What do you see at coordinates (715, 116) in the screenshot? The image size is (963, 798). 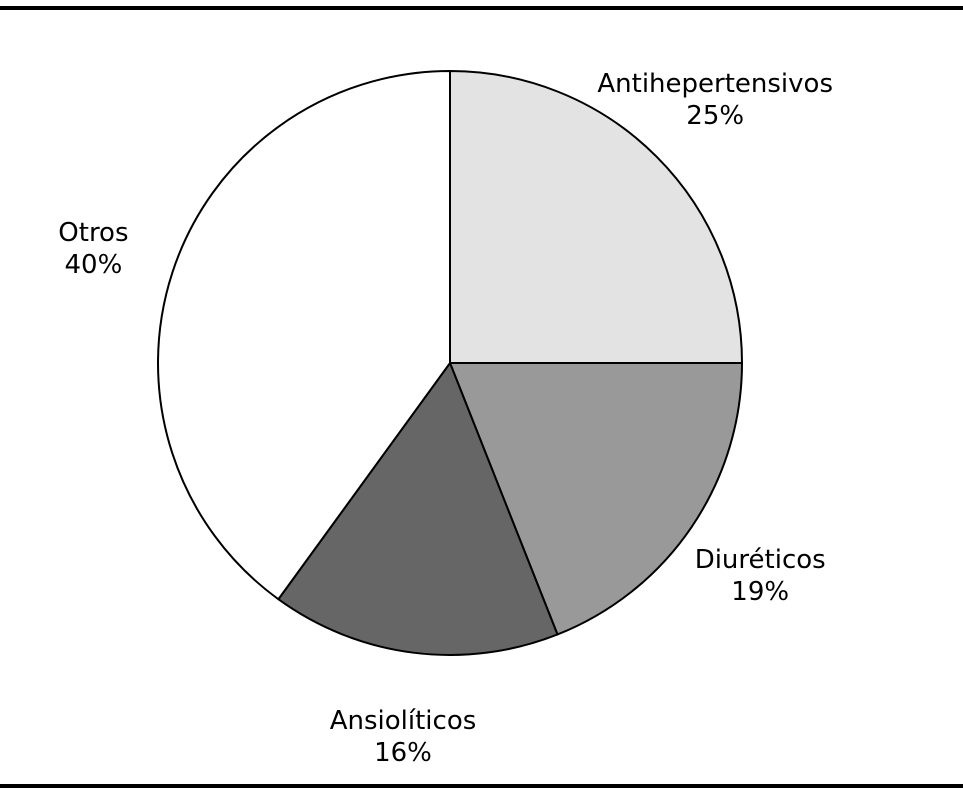 I see `pie-label-value: 25%` at bounding box center [715, 116].